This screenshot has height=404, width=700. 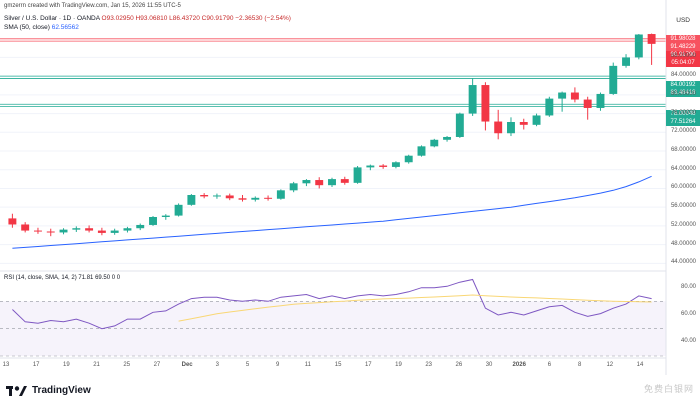 I want to click on time-axis-label: 2026, so click(x=519, y=365).